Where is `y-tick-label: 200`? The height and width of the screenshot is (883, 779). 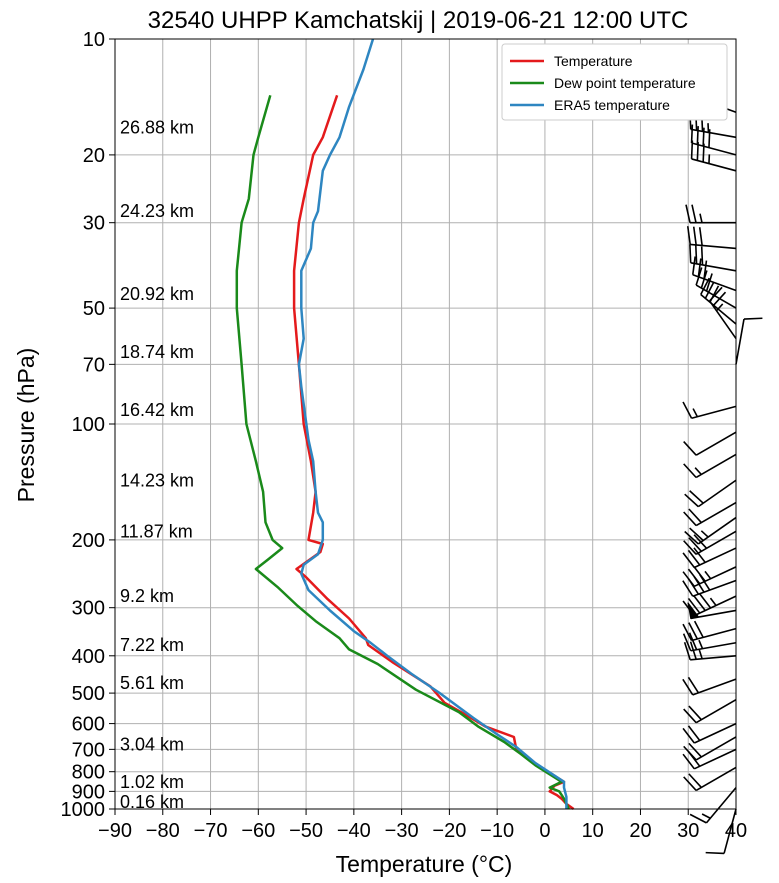
y-tick-label: 200 is located at coordinates (88, 541).